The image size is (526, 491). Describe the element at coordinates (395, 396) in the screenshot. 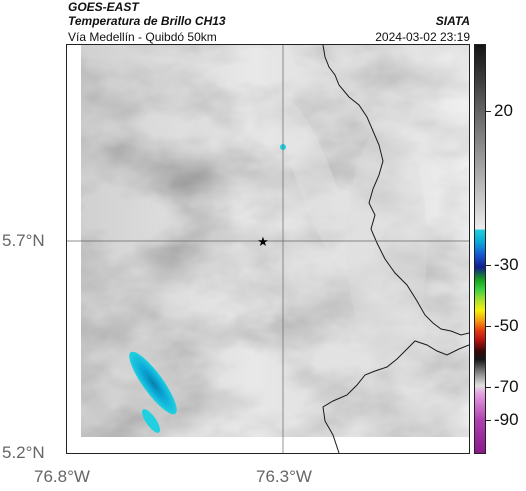

I see `coastline-lower` at that location.